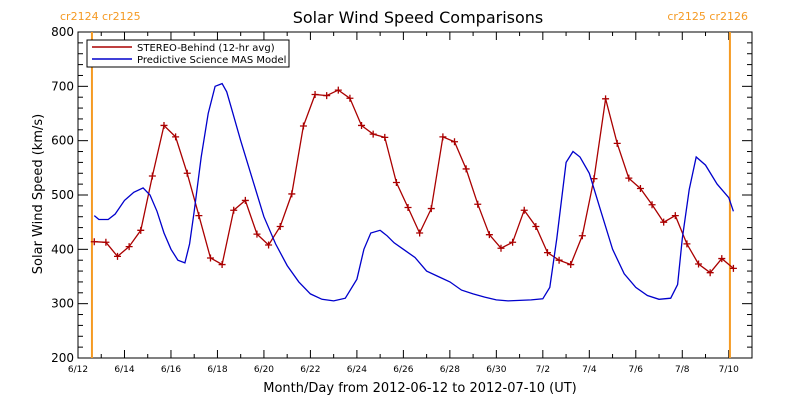 The width and height of the screenshot is (800, 400). What do you see at coordinates (38, 194) in the screenshot?
I see `y-axis-label: Solar Wind Speed (km/s)` at bounding box center [38, 194].